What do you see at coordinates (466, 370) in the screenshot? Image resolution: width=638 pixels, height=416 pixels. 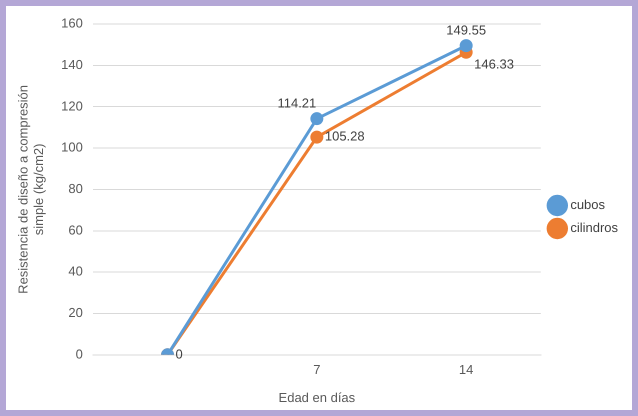 I see `x-tick-label: 14` at bounding box center [466, 370].